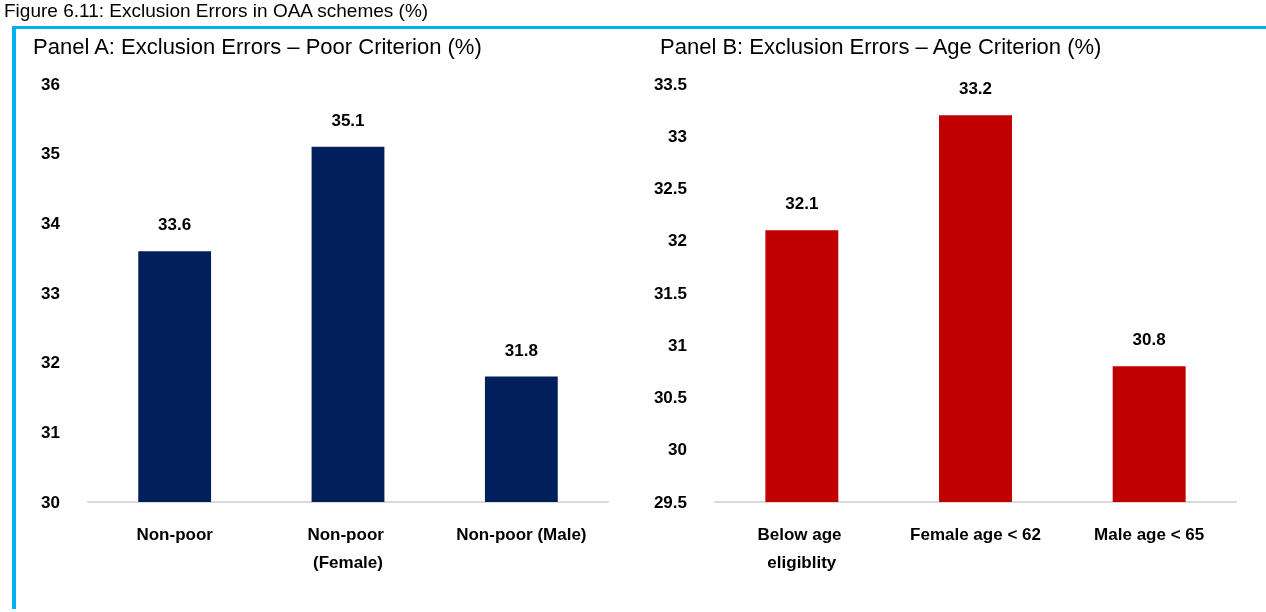 This screenshot has width=1266, height=612. I want to click on data-label: 33.6, so click(175, 225).